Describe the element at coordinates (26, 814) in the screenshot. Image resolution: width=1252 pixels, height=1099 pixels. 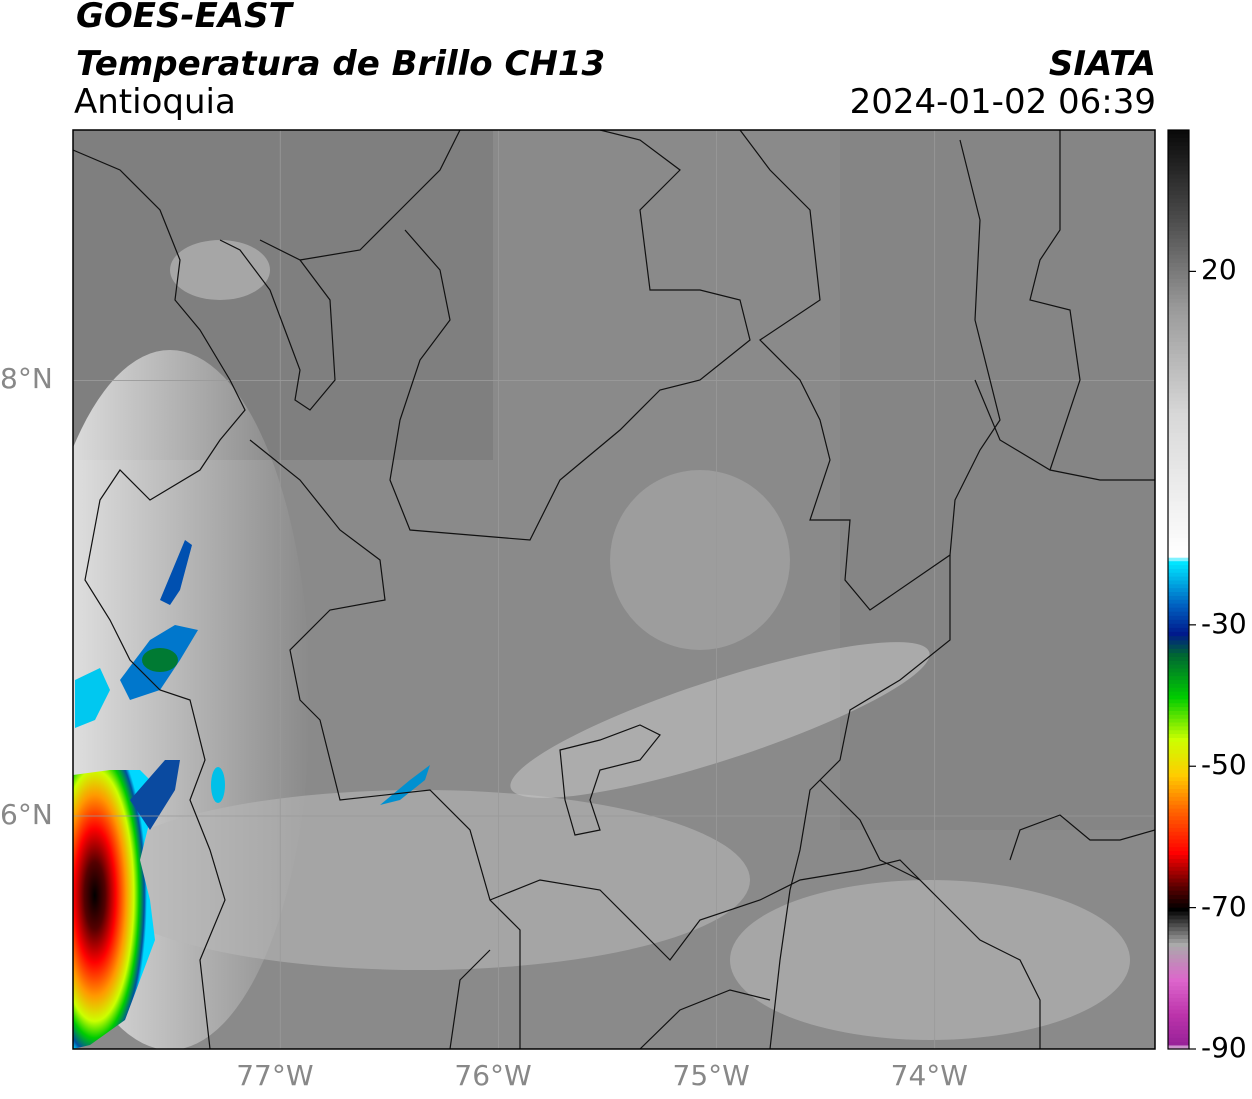
I see `lat-tick-label: 6°N` at that location.